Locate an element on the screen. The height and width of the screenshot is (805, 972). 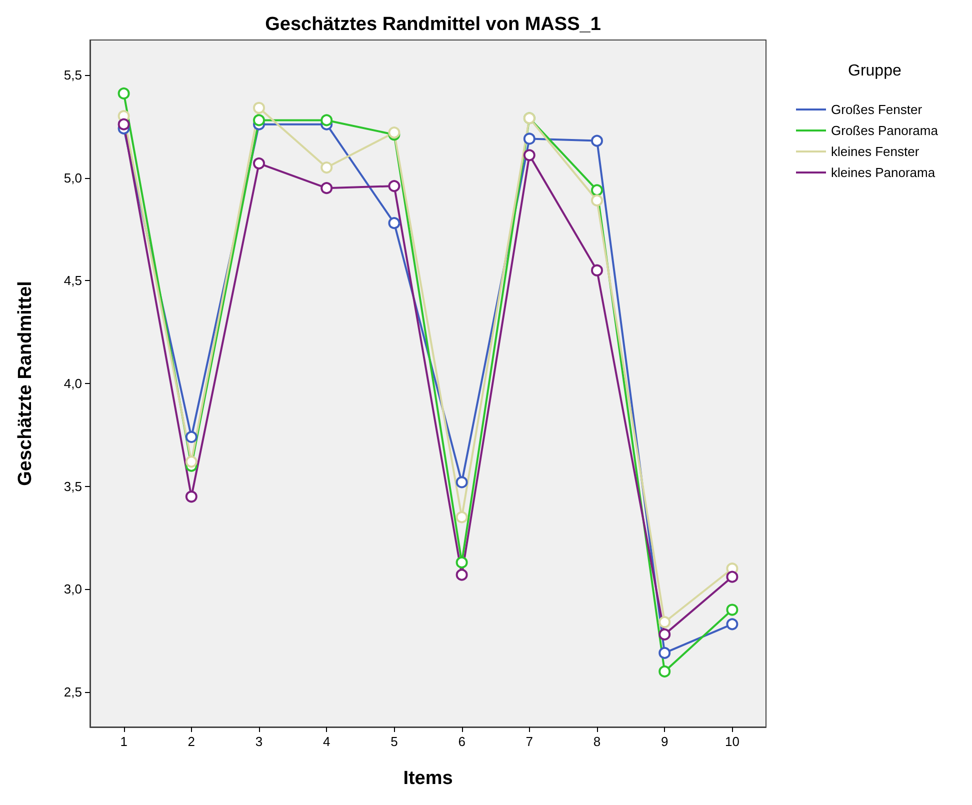
x-tick-label: 1 is located at coordinates (124, 741).